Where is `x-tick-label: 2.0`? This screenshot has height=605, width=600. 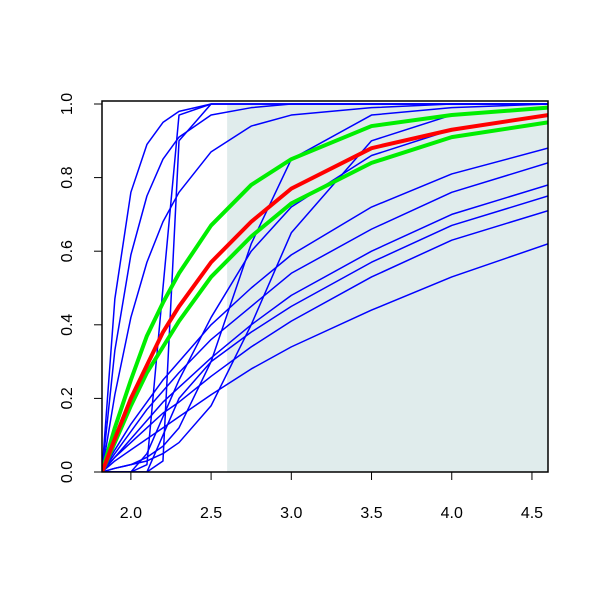
x-tick-label: 2.0 is located at coordinates (131, 513).